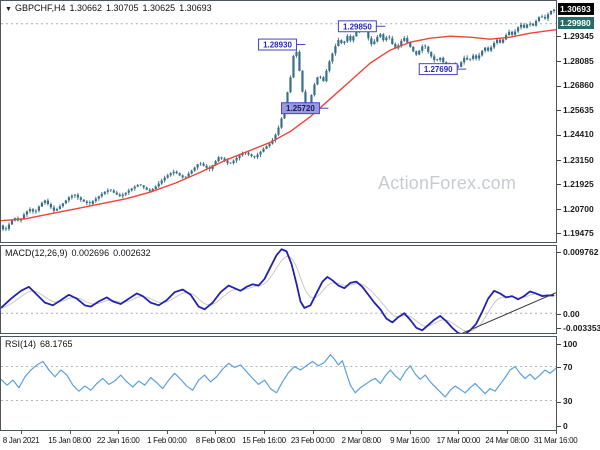  I want to click on rsi-axis-tick: 30, so click(578, 401).